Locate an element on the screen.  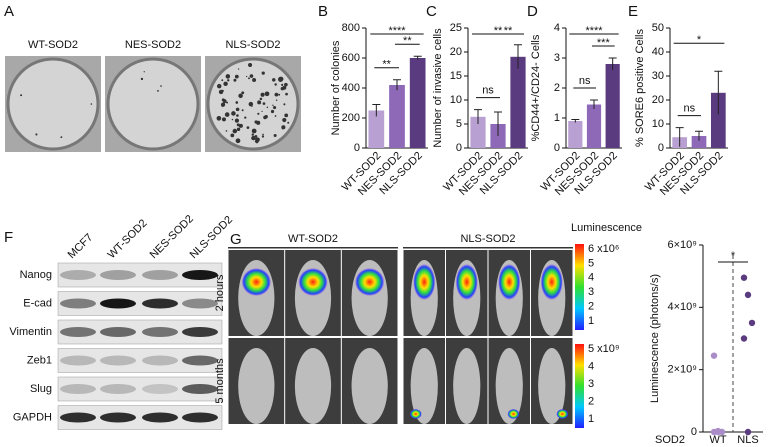
image-label: NES-SOD2 is located at coordinates (153, 45).